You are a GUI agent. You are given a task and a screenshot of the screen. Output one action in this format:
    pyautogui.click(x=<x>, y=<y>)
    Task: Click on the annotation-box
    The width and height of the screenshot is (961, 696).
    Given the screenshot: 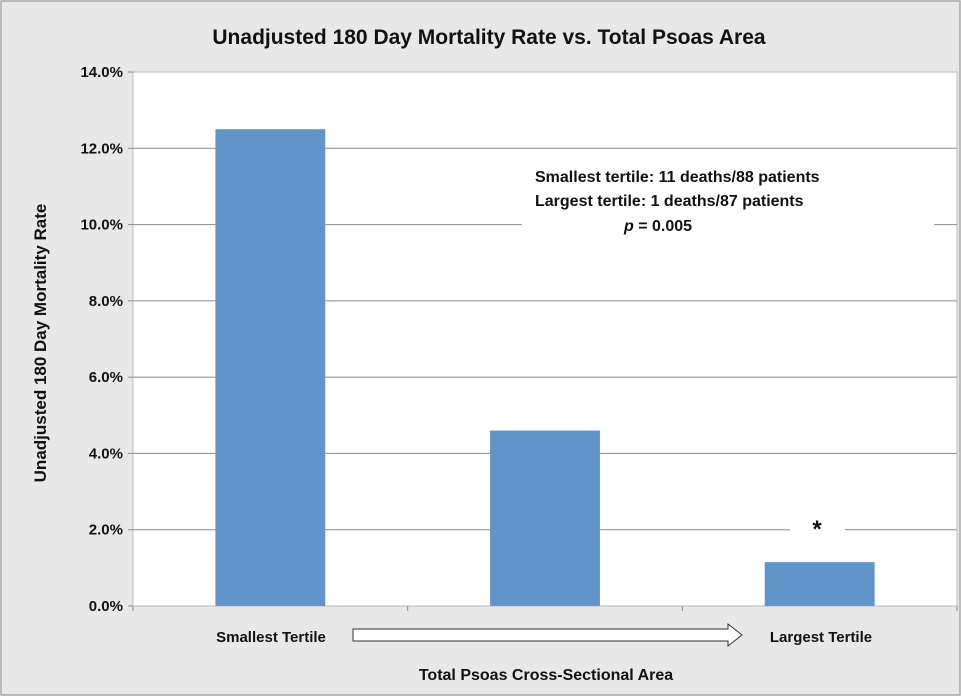 What is the action you would take?
    pyautogui.click(x=728, y=203)
    